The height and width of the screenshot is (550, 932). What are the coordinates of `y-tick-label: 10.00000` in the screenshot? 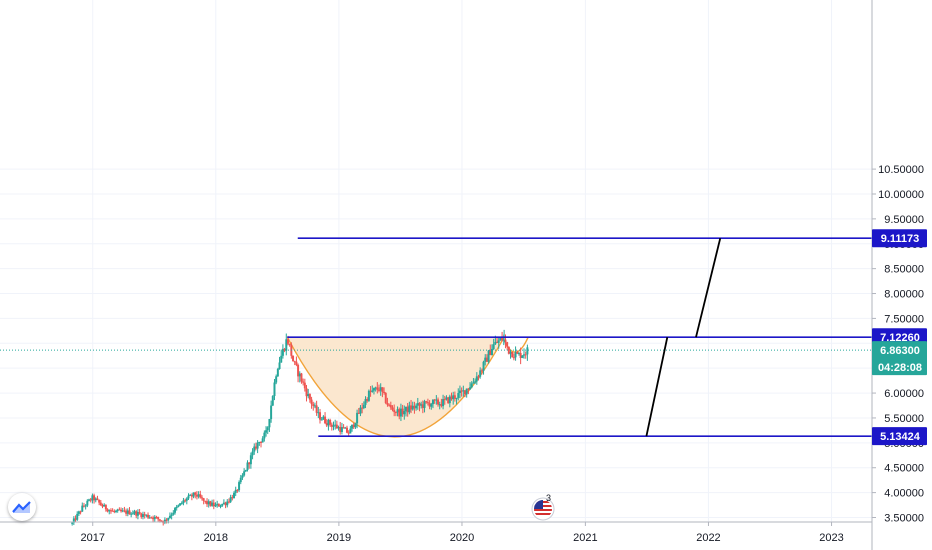 It's located at (901, 195).